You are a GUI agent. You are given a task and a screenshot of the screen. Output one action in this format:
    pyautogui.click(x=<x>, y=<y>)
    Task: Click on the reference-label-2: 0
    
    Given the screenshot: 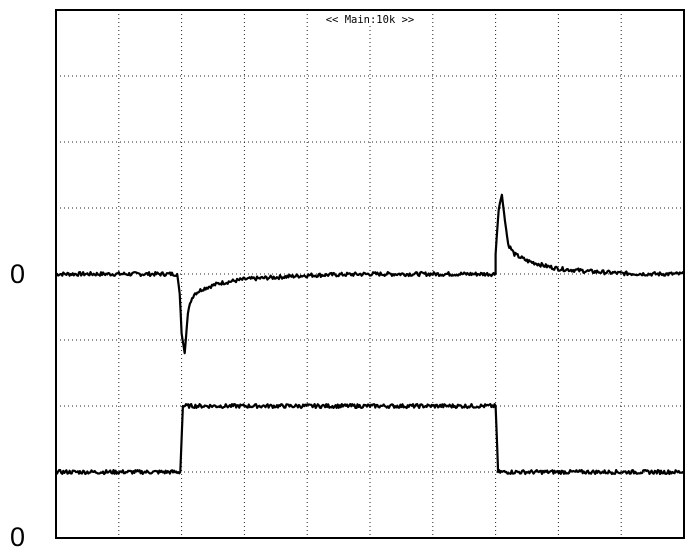 What is the action you would take?
    pyautogui.click(x=17, y=536)
    